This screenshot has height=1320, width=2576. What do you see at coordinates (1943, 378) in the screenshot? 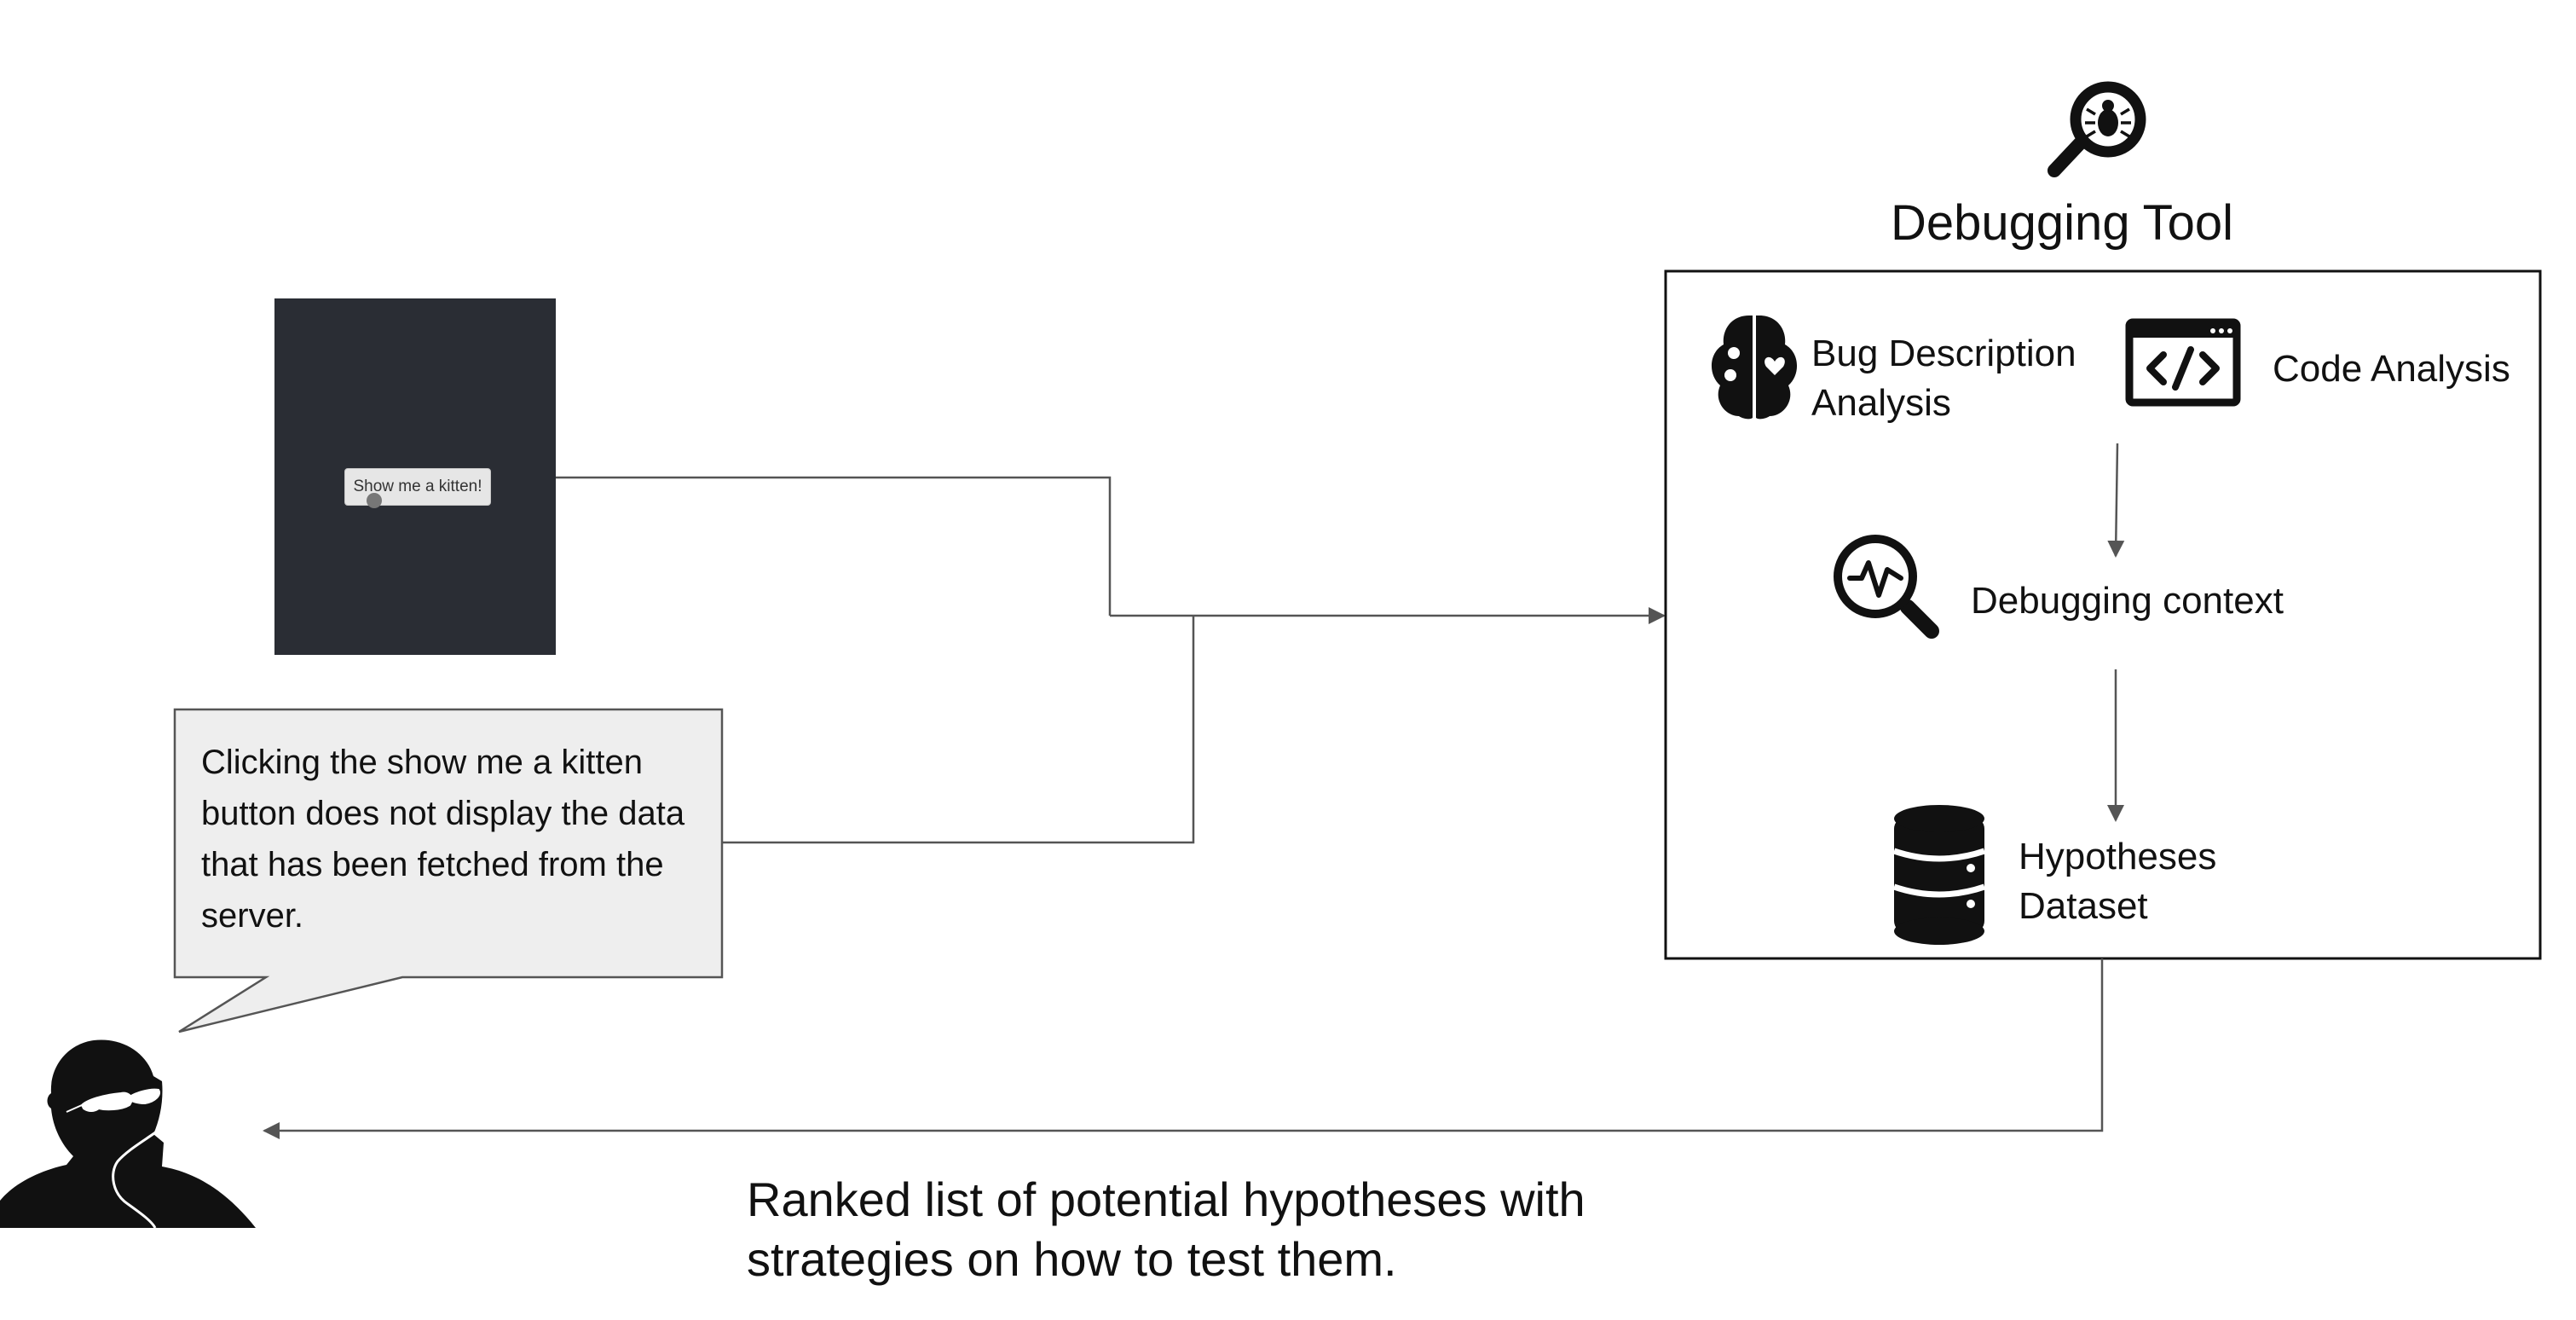
I see `bug-description-analysis-label: Bug Description Analysis` at bounding box center [1943, 378].